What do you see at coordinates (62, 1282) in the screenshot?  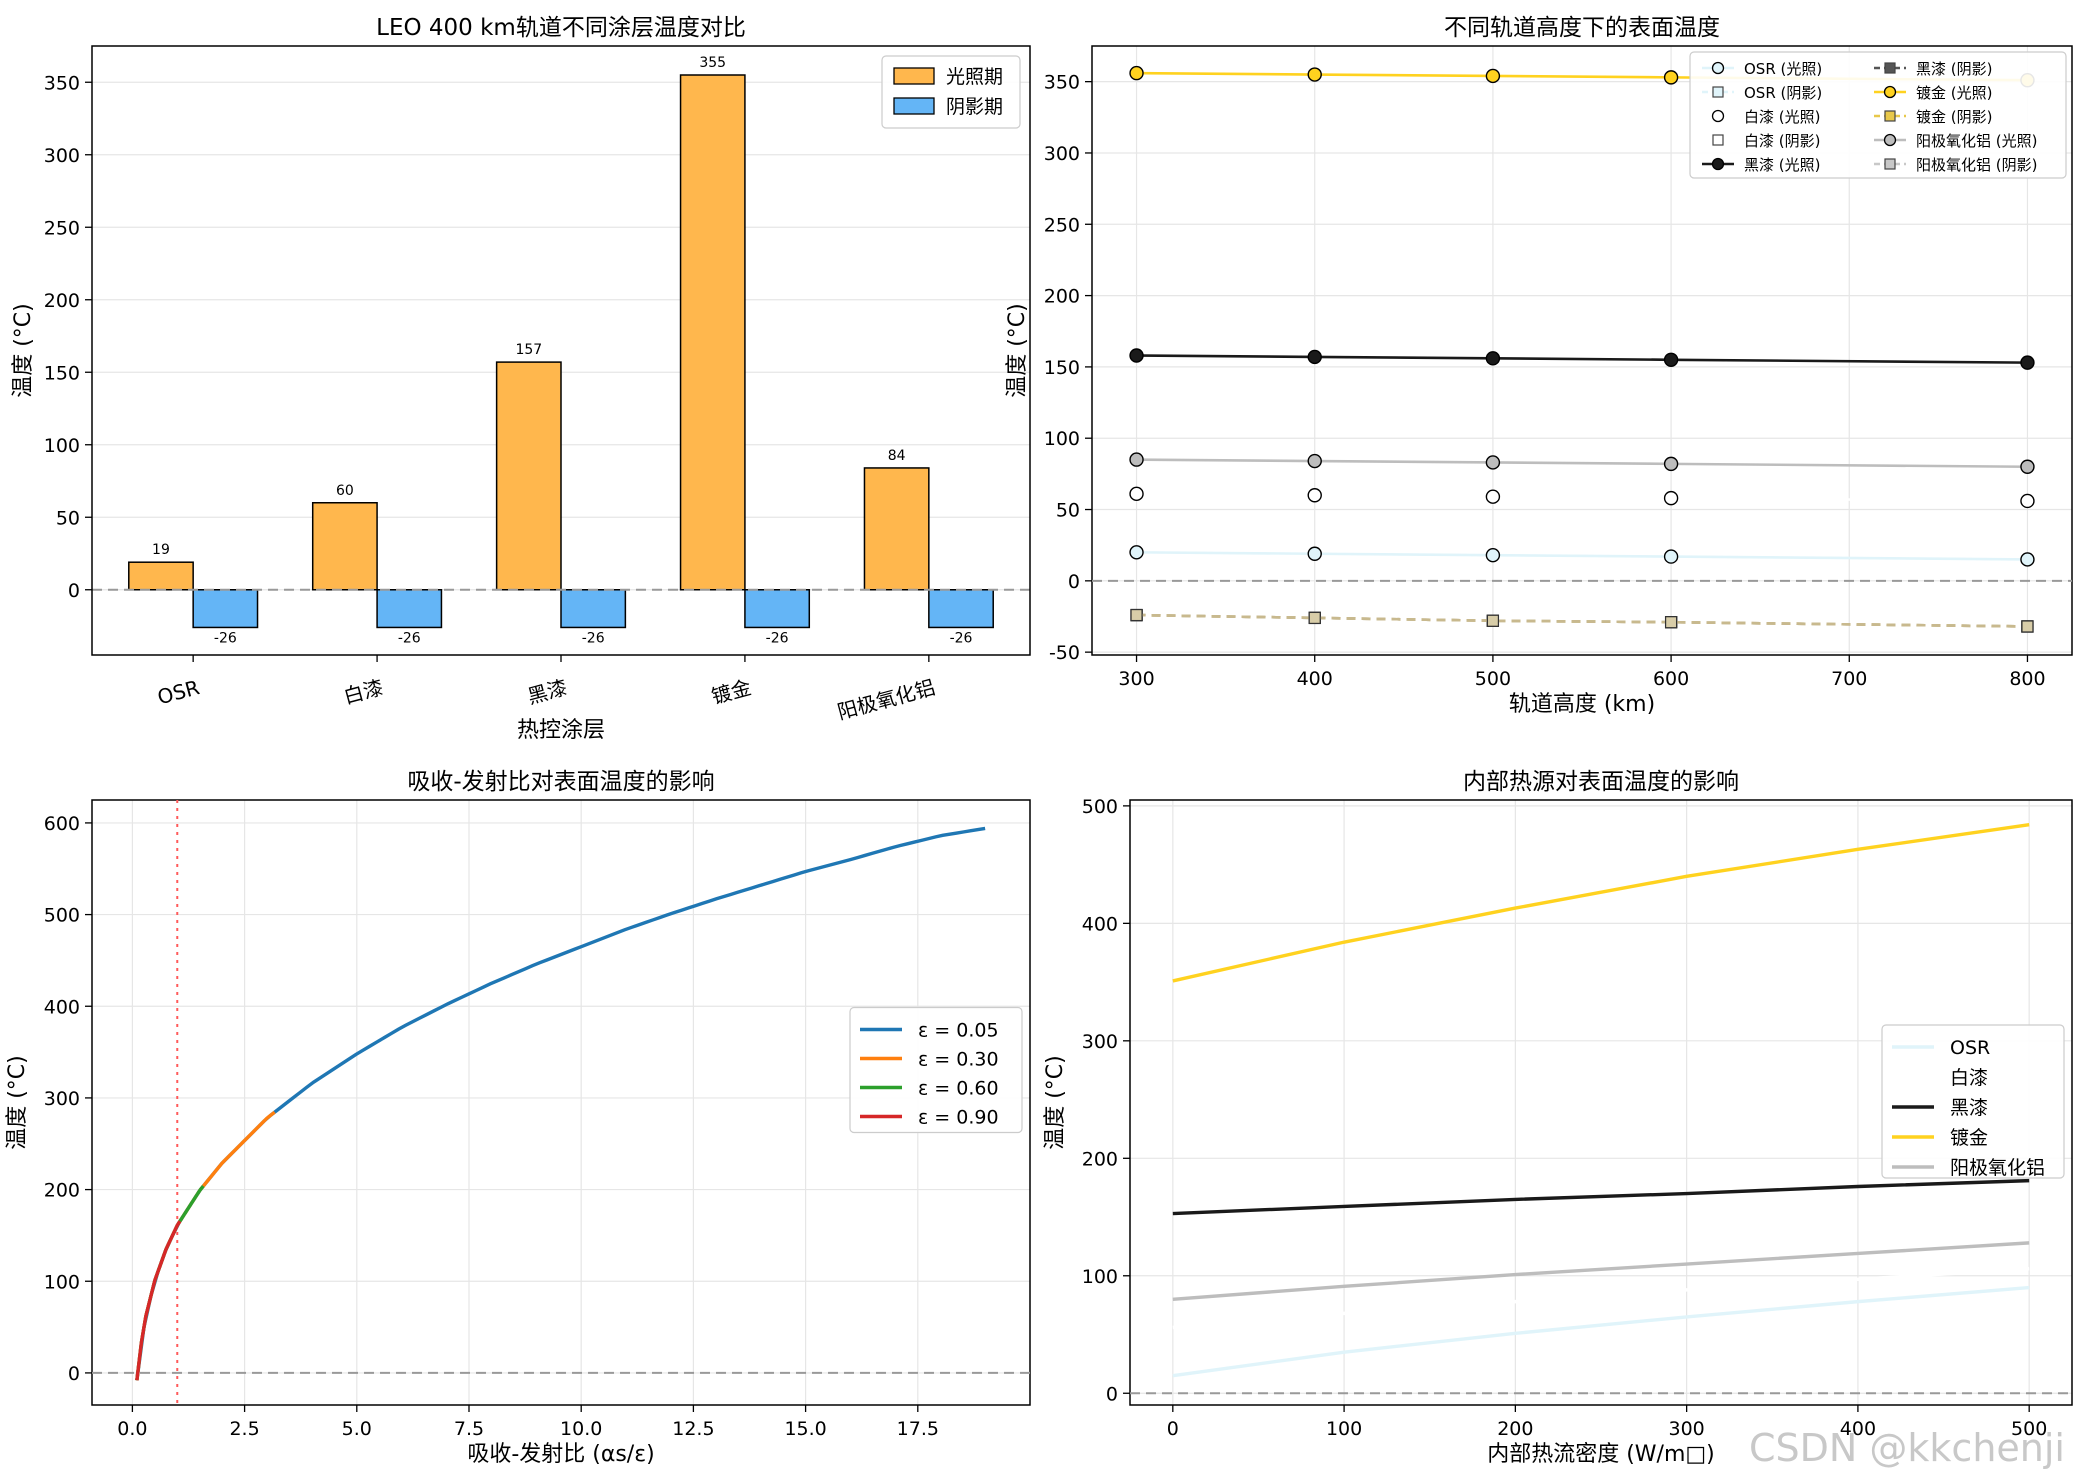 I see `y-tick-label: 100` at bounding box center [62, 1282].